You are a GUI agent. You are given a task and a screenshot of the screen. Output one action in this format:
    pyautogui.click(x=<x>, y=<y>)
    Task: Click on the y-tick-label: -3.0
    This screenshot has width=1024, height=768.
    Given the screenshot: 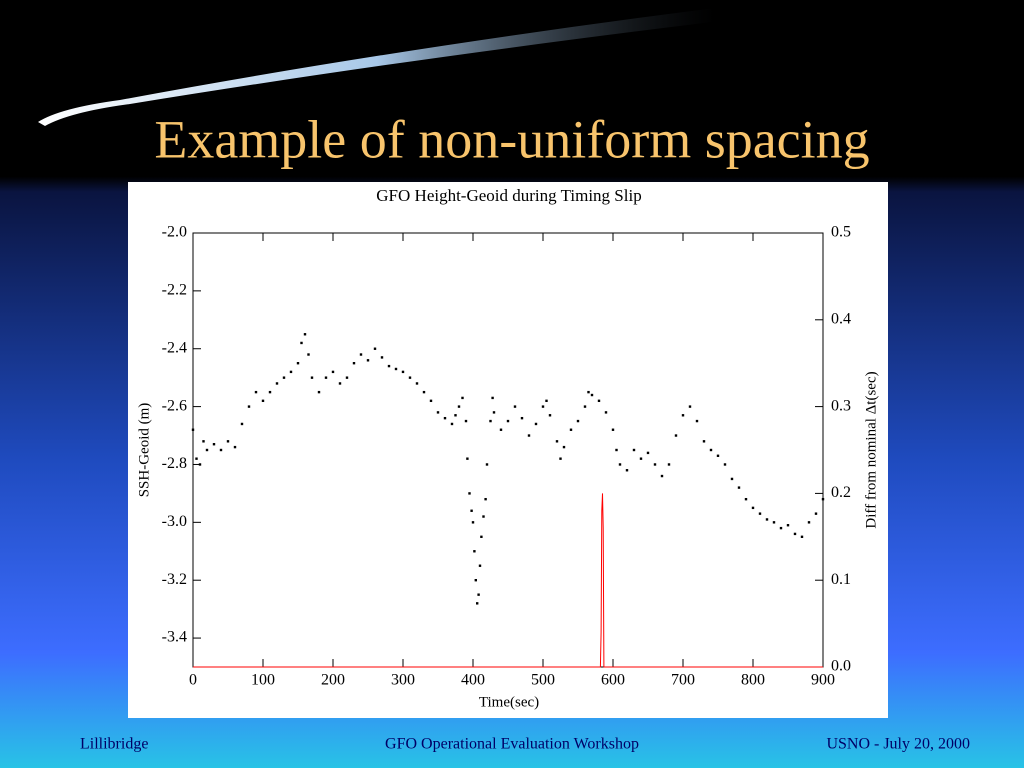 What is the action you would take?
    pyautogui.click(x=174, y=521)
    